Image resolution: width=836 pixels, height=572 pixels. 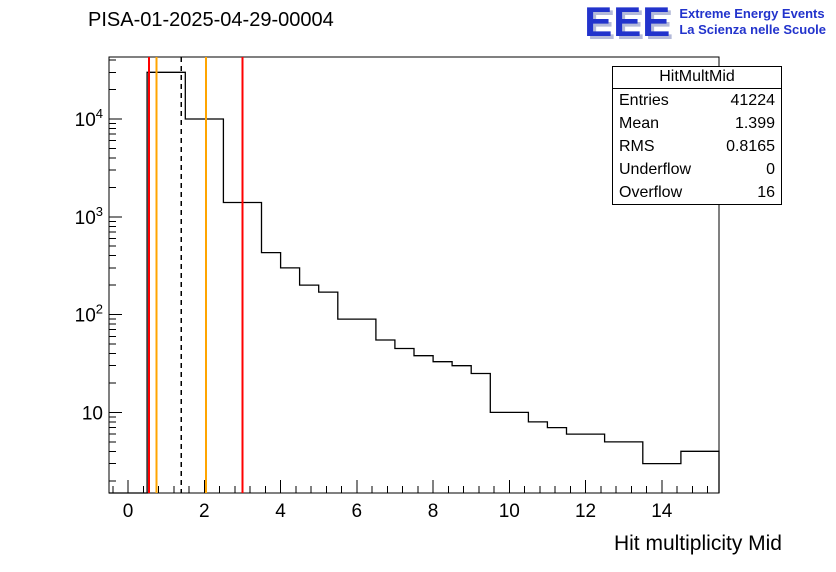 What do you see at coordinates (750, 146) in the screenshot?
I see `stats-value: 0.8165` at bounding box center [750, 146].